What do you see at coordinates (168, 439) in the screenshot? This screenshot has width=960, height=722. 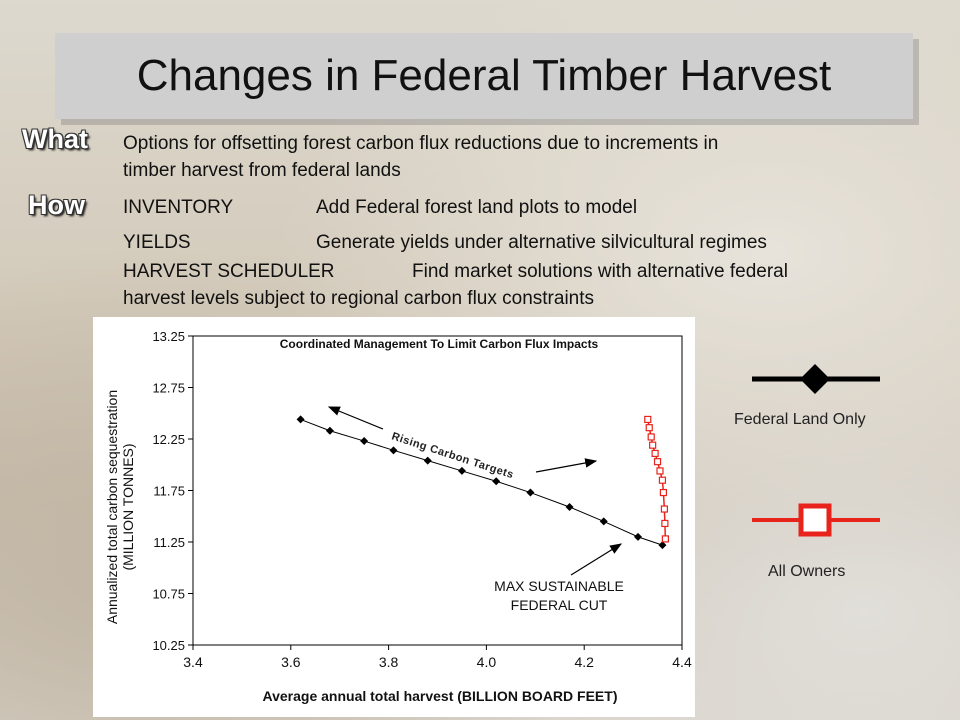 I see `y-tick-label: 12.25` at bounding box center [168, 439].